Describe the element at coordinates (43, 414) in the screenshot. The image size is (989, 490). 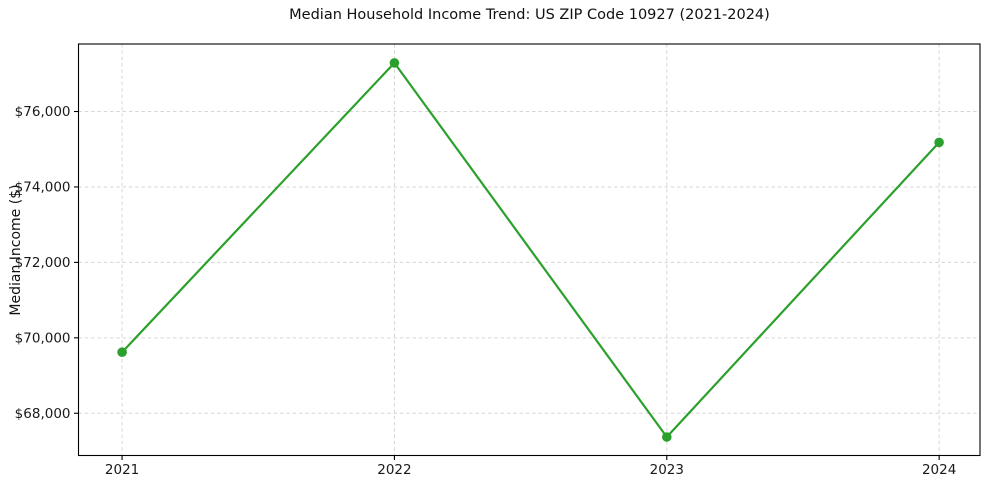
I see `y-tick-label: $68,000` at that location.